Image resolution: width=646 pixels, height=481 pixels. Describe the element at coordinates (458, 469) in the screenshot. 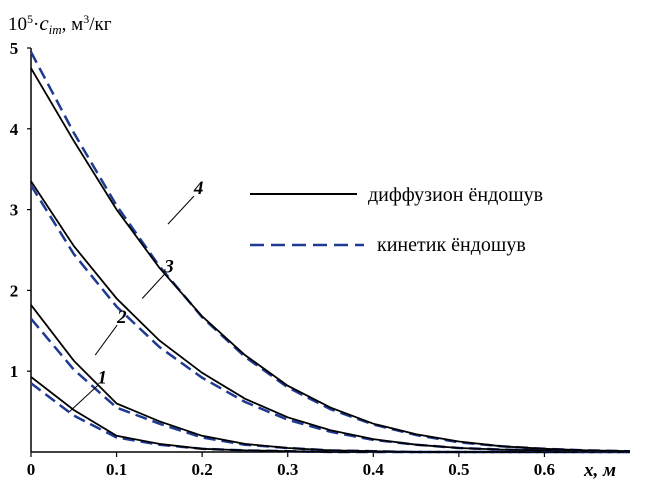

I see `x-tick-label: 0.5` at that location.